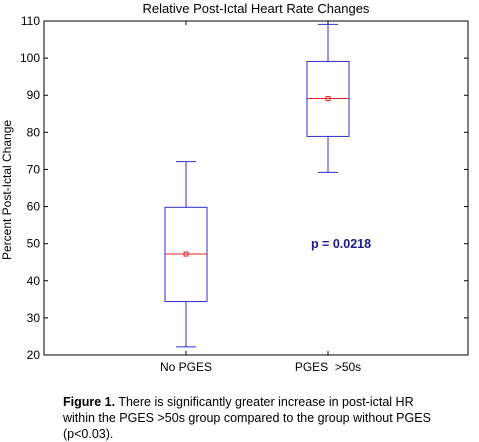 This screenshot has width=479, height=442. What do you see at coordinates (34, 244) in the screenshot?
I see `y-tick-label: 50` at bounding box center [34, 244].